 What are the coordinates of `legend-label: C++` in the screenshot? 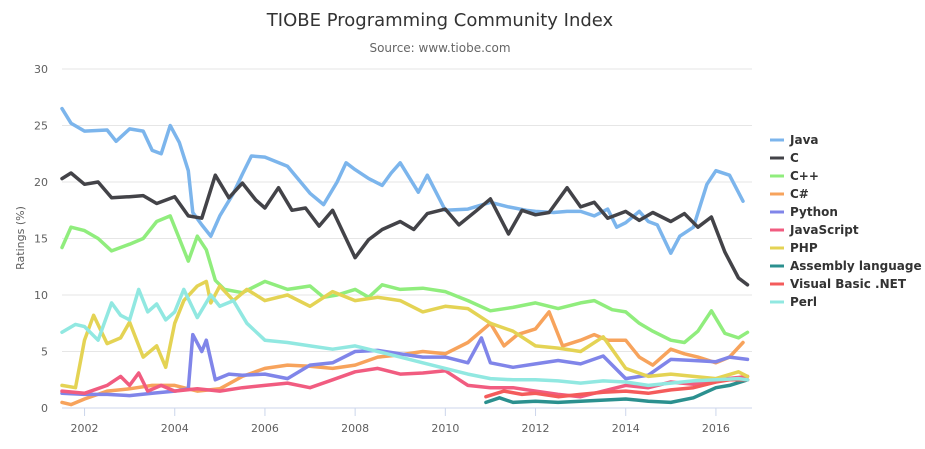 It's located at (804, 176).